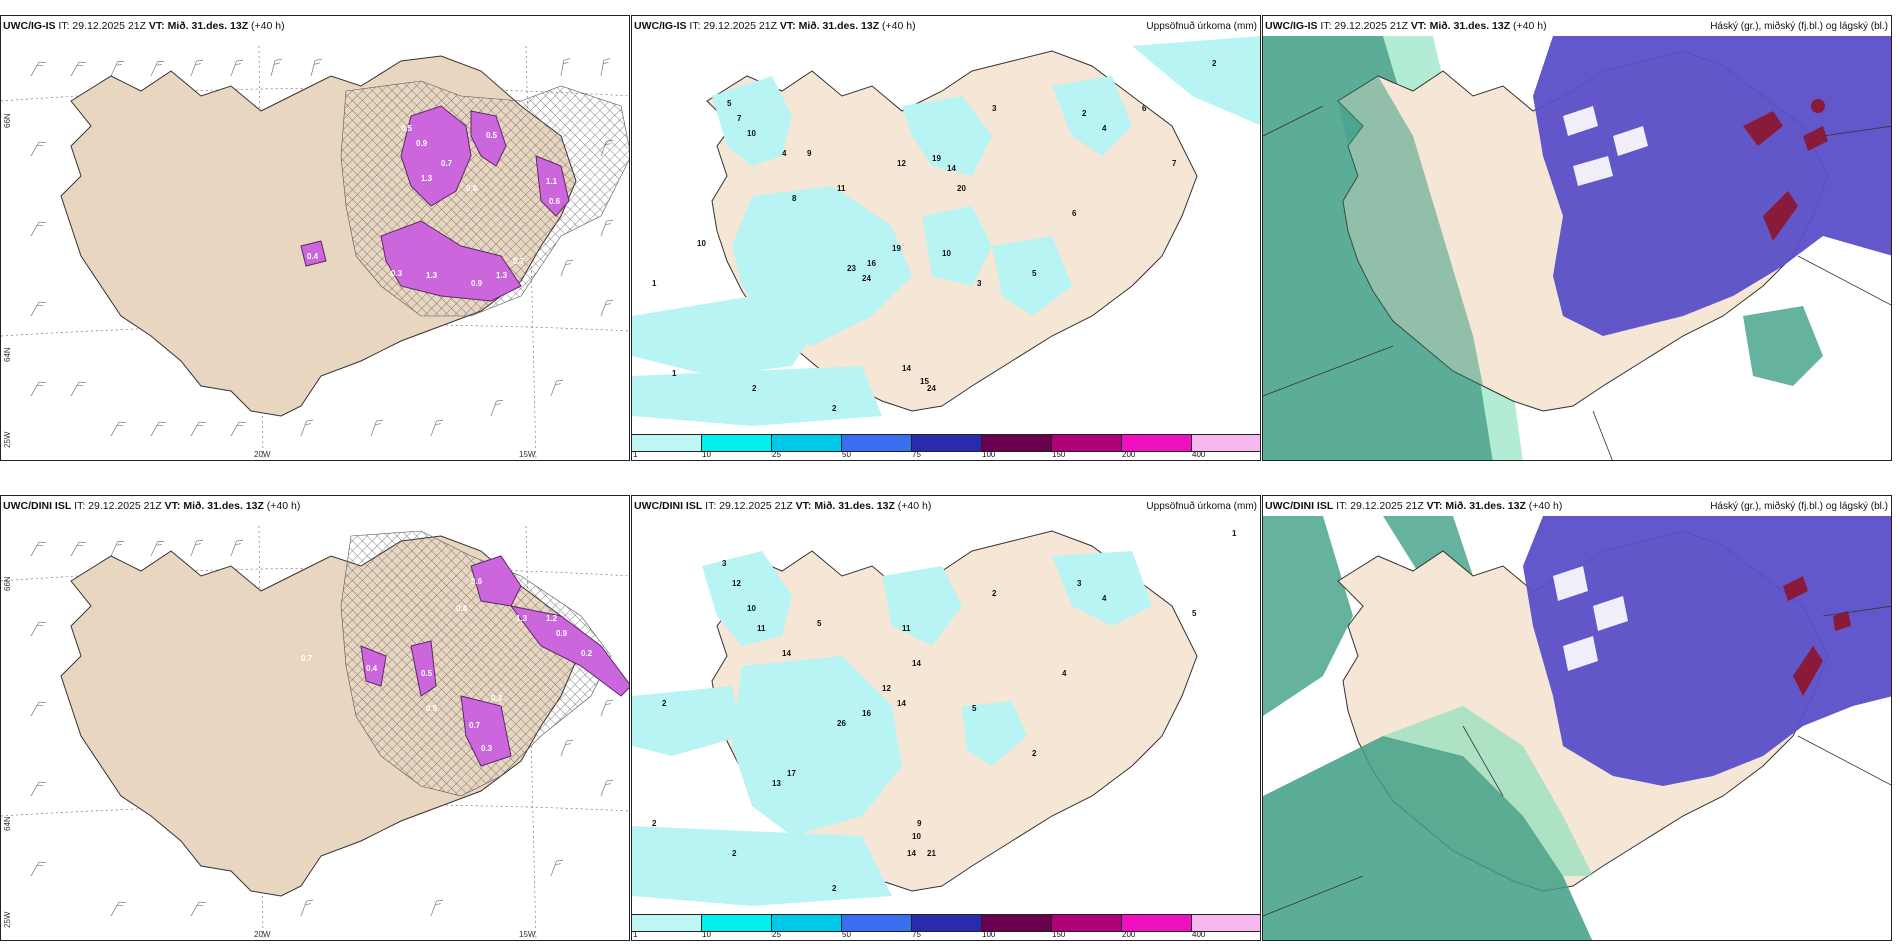 The width and height of the screenshot is (1900, 950). Describe the element at coordinates (562, 633) in the screenshot. I see `svg-text: 0.9` at that location.